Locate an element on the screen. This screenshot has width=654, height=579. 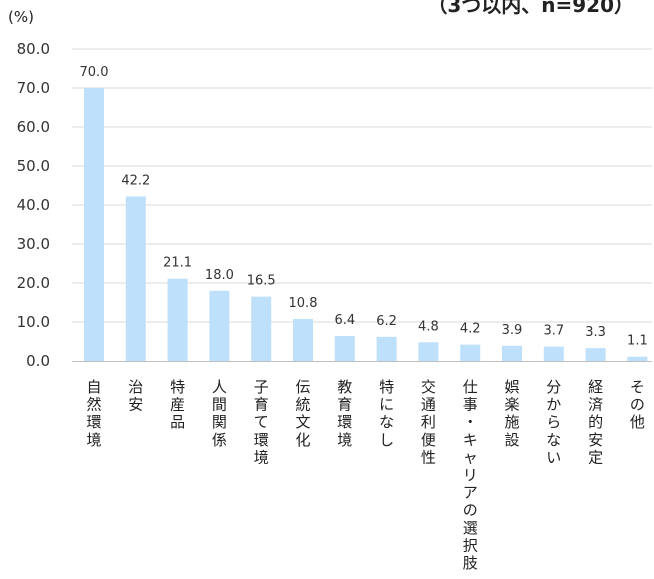
x-category-label: その他 is located at coordinates (637, 404).